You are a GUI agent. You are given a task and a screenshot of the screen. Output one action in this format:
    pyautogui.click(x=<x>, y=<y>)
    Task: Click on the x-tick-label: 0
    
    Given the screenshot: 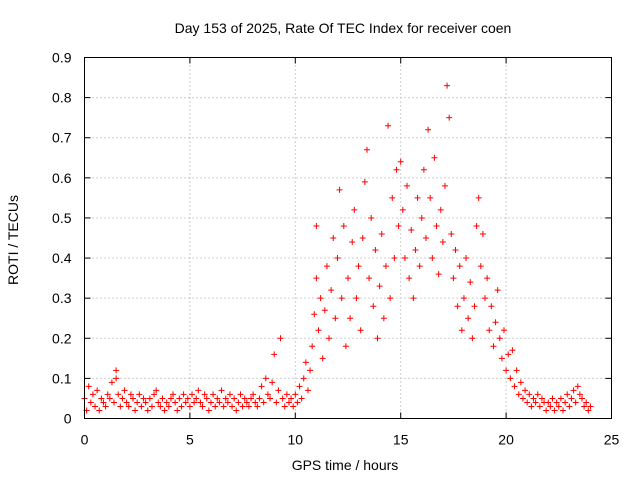 What is the action you would take?
    pyautogui.click(x=85, y=440)
    